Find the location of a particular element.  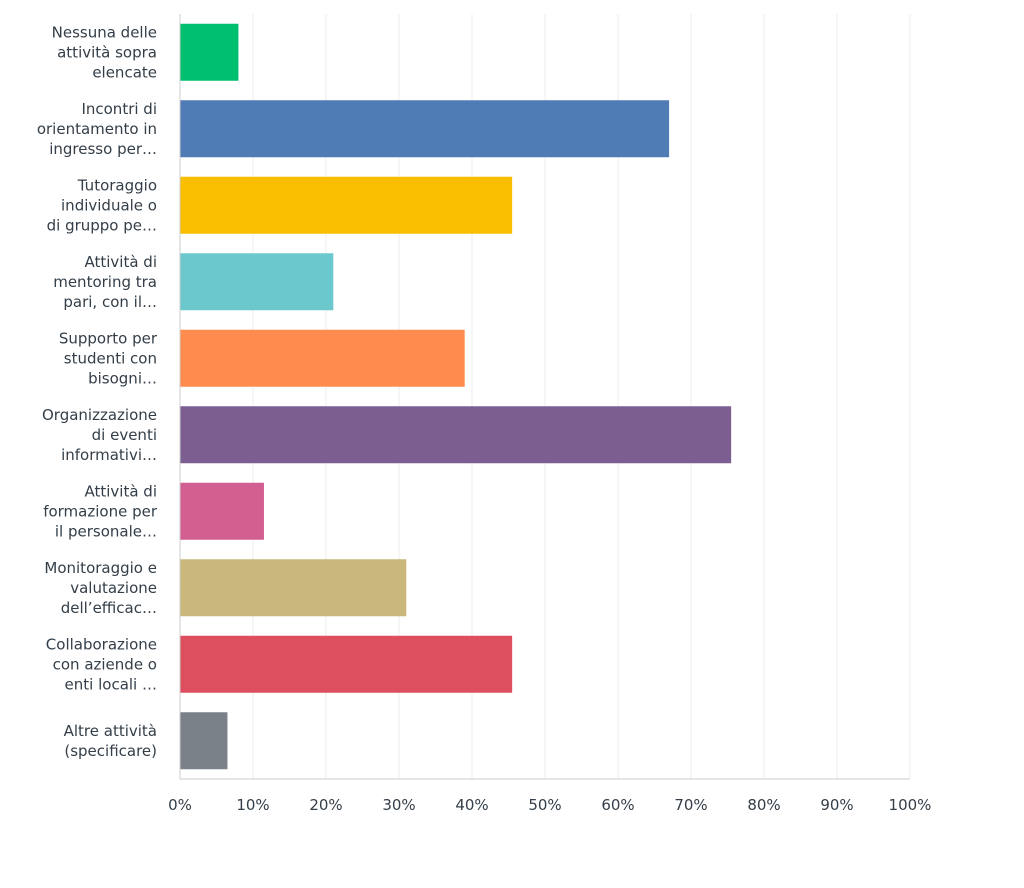

x-tick-label: 10% is located at coordinates (252, 805).